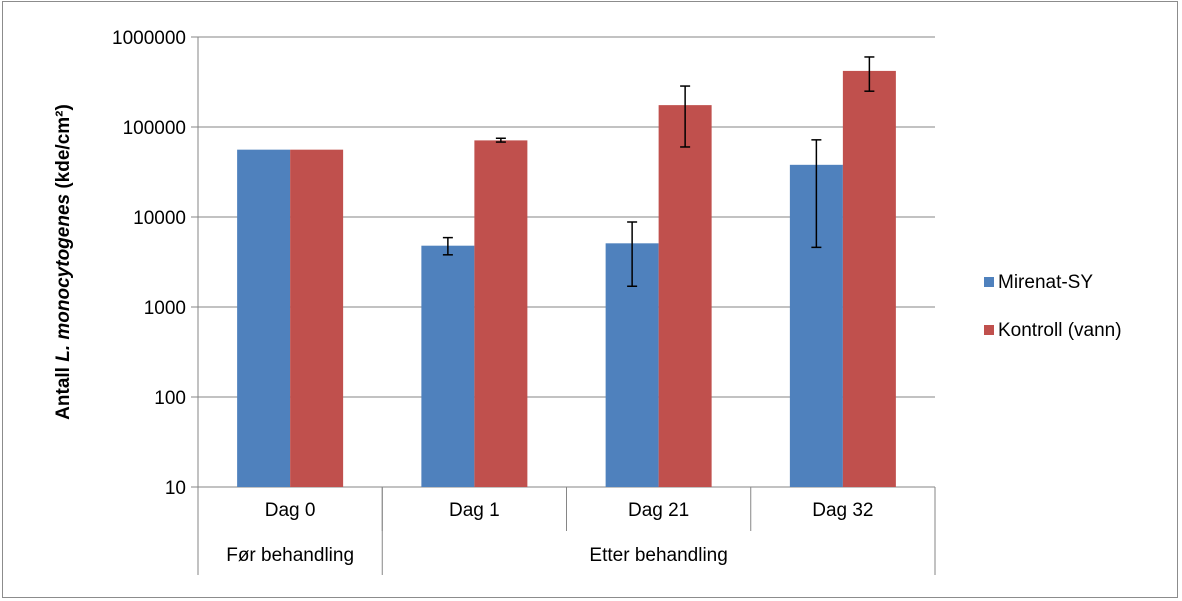 This screenshot has width=1182, height=601. What do you see at coordinates (63, 262) in the screenshot?
I see `y-axis-label: Antall L. monocytogenes (kde/cm²)` at bounding box center [63, 262].